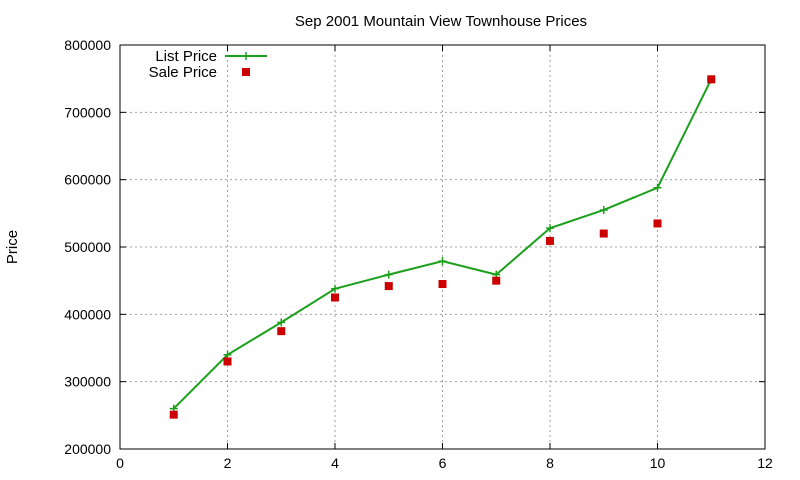  I want to click on y-tick-label-0: 200000, so click(87, 449).